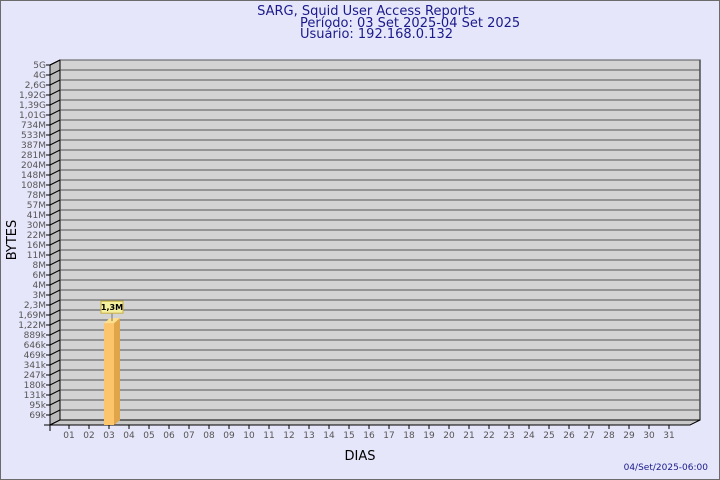 This screenshot has width=720, height=480. Describe the element at coordinates (112, 307) in the screenshot. I see `data-label: 1,3M` at that location.